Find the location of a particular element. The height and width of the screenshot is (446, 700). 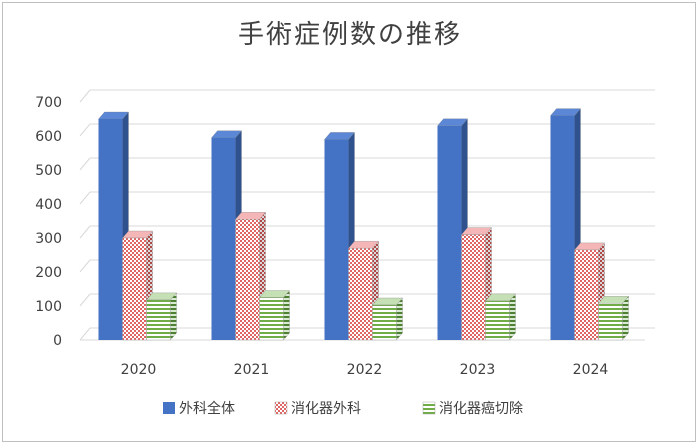

x-axis: 2020 2021 2022 2023 2024 is located at coordinates (365, 370).